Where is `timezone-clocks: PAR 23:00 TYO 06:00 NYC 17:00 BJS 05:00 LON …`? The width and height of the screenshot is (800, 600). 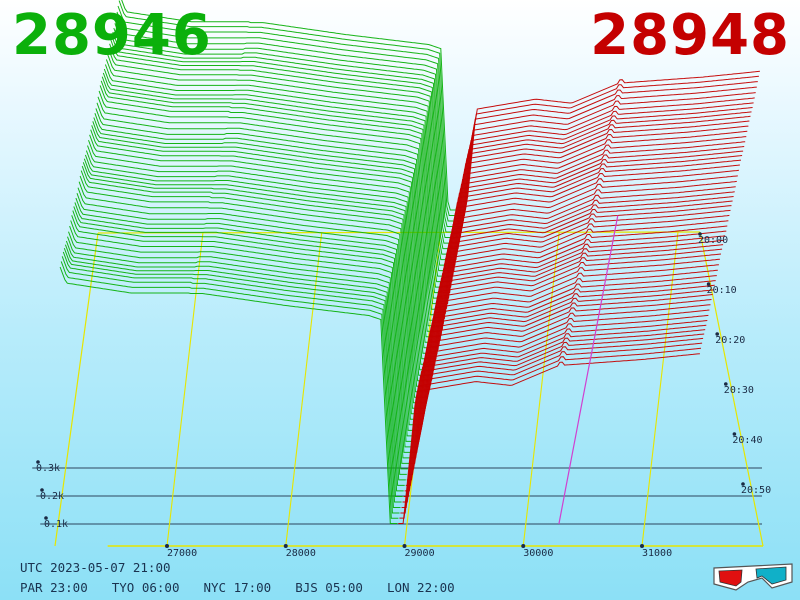 timezone-clocks: PAR 23:00 TYO 06:00 NYC 17:00 BJS 05:00 LON … is located at coordinates (249, 587).